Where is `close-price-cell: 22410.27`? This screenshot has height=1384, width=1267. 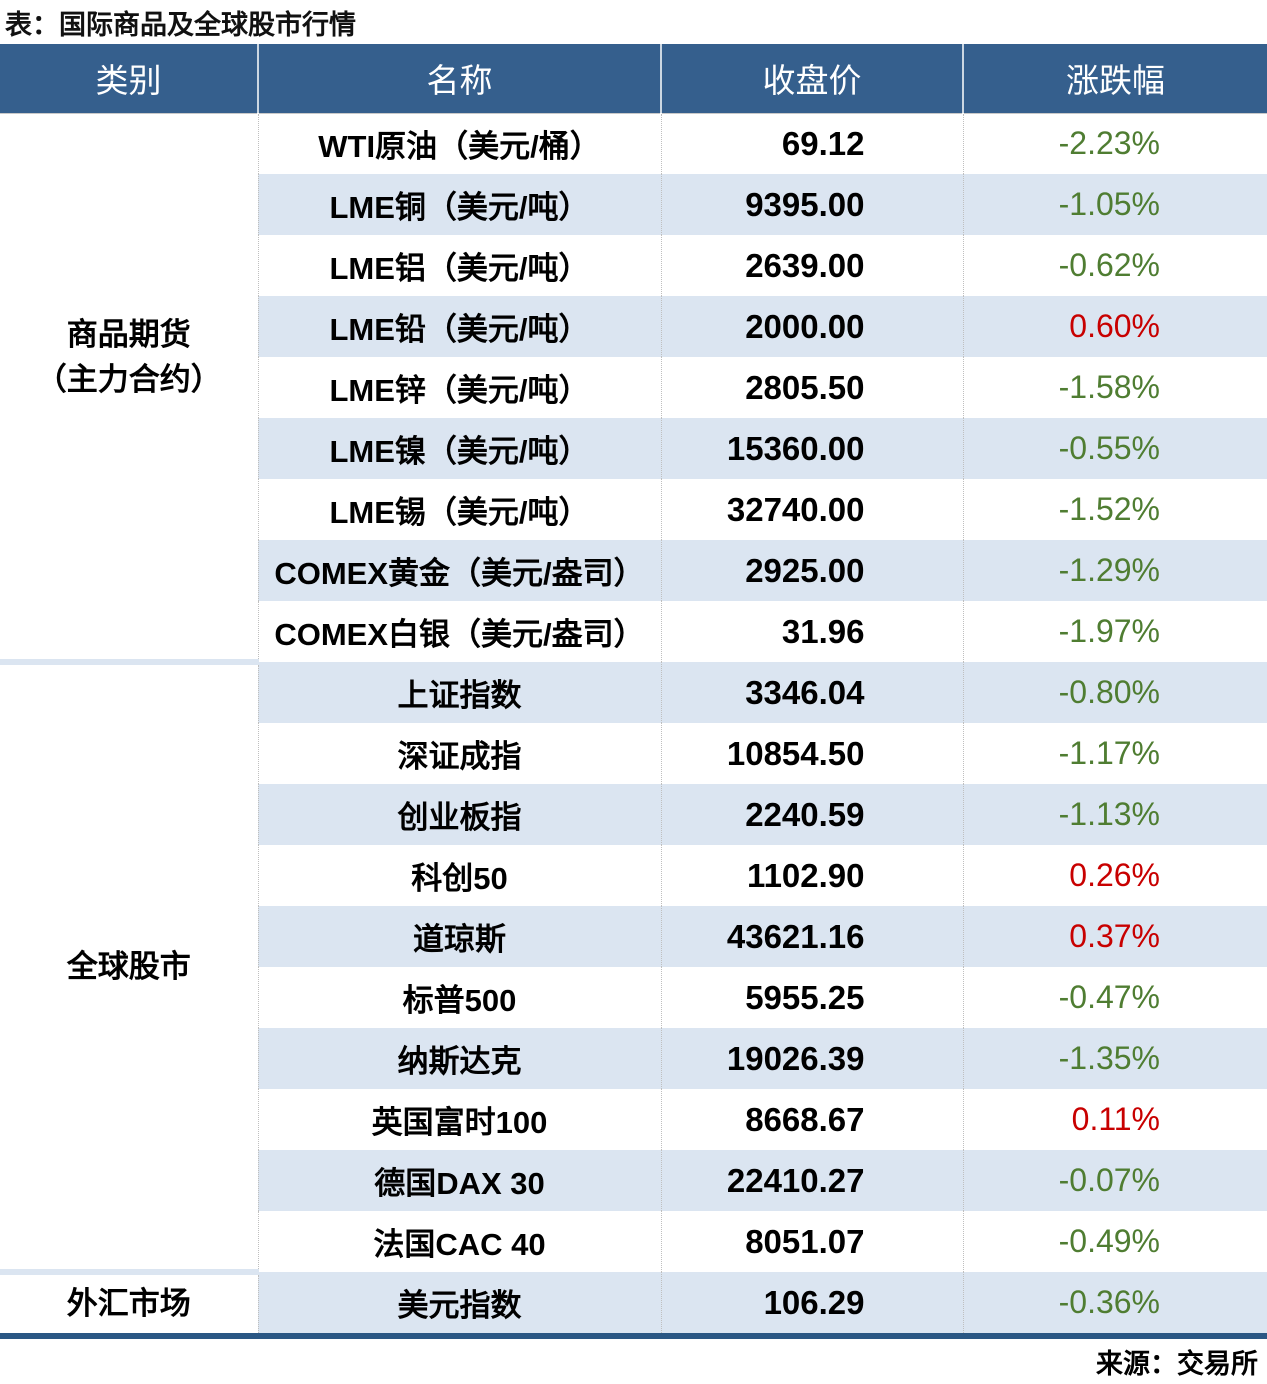 close-price-cell: 22410.27 is located at coordinates (811, 1180).